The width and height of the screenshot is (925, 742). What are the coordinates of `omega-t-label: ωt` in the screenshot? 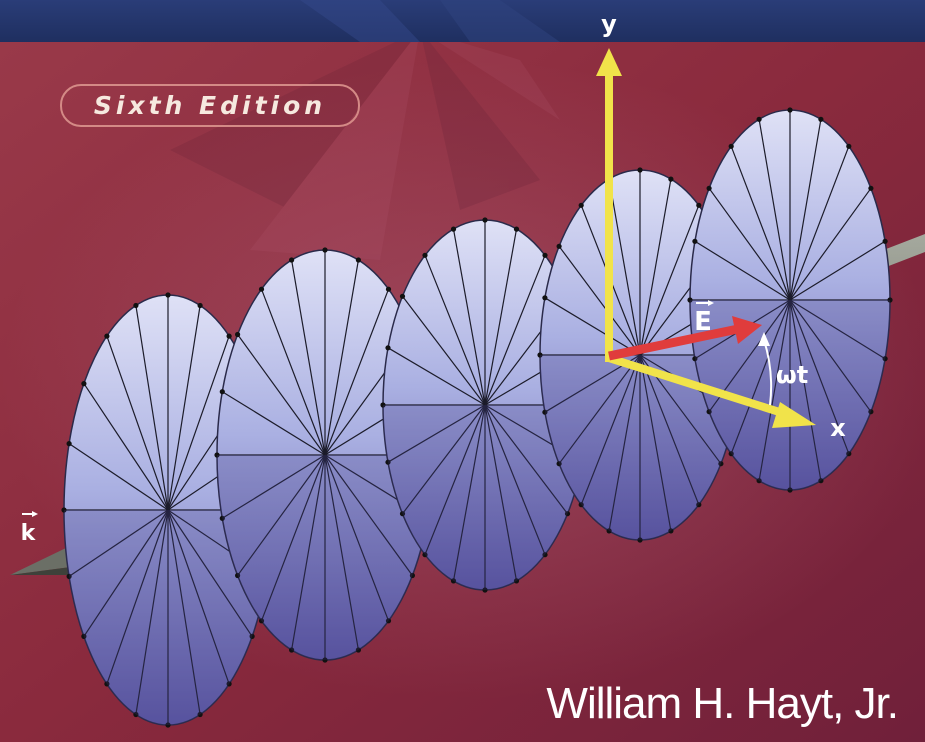 It's located at (792, 375).